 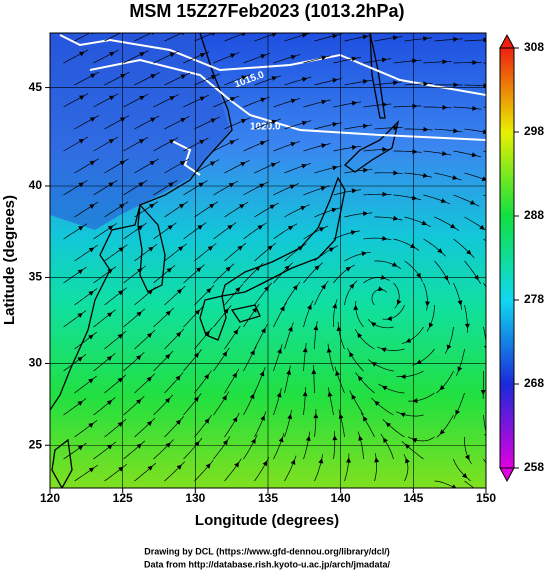 I want to click on y-tick-label: 35, so click(x=36, y=277).